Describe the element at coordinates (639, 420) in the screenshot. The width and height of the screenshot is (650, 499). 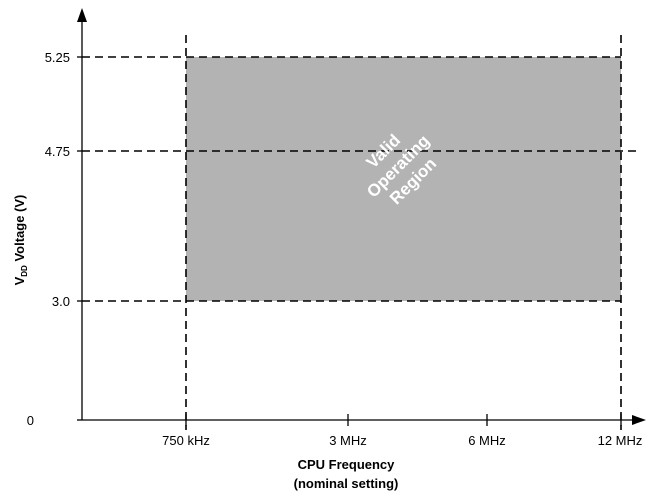
I see `x-axis-arrow-icon` at that location.